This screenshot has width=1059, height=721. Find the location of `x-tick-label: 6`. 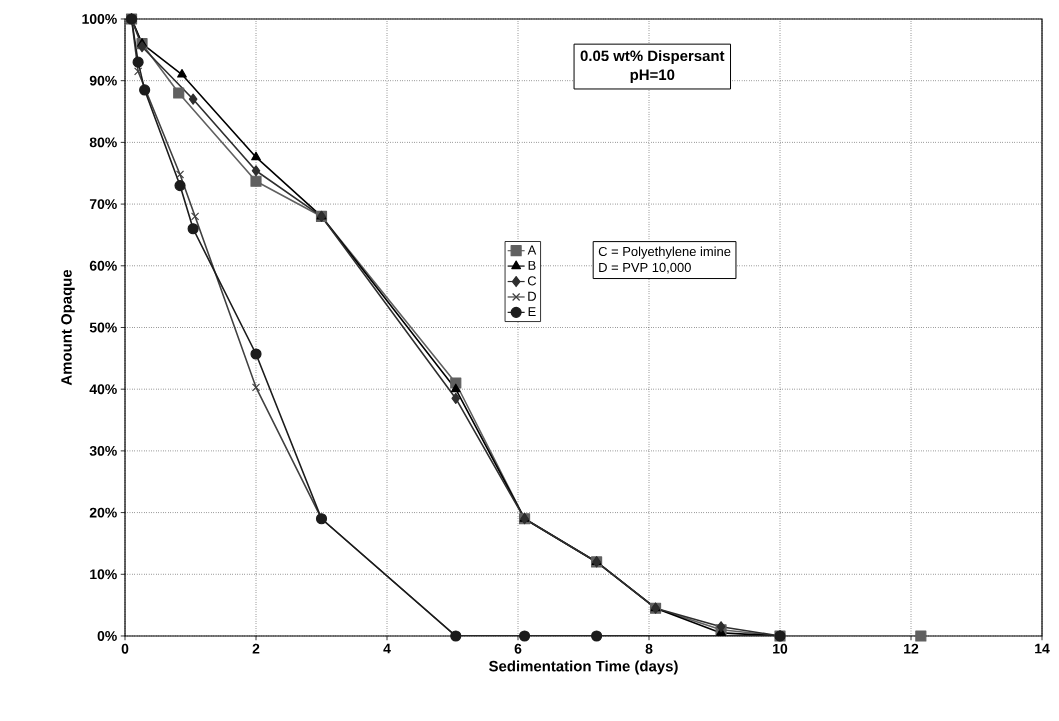

x-tick-label: 6 is located at coordinates (518, 648).